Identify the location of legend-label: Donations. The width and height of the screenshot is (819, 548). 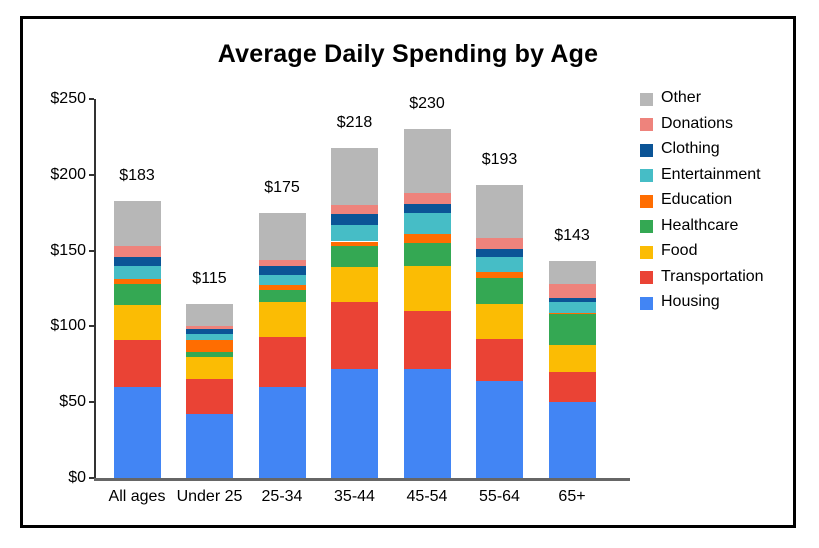
(697, 123).